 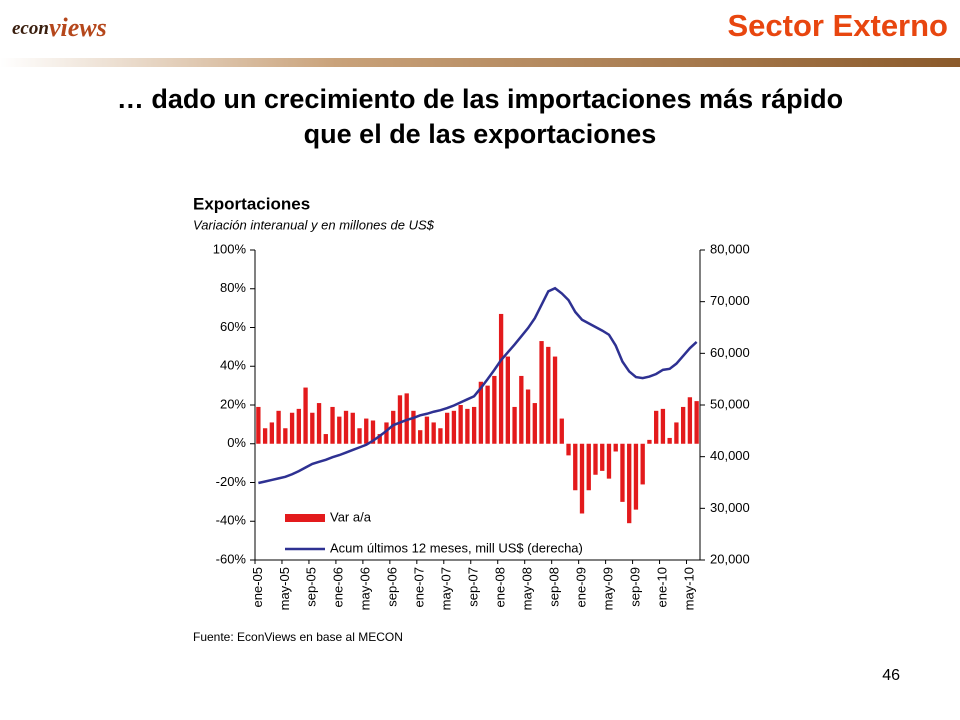 I want to click on x-tick-label: may-05, so click(x=284, y=588).